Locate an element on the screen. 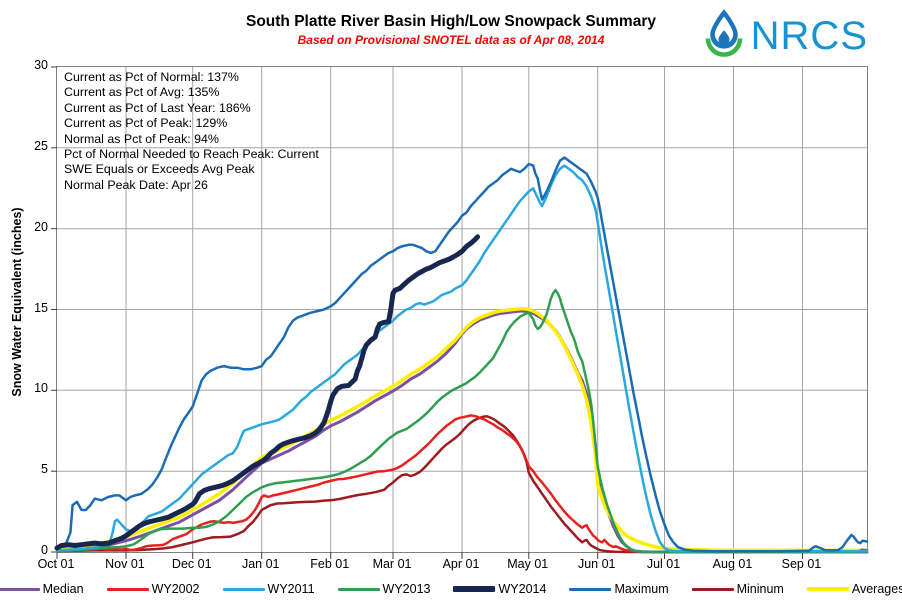 The image size is (902, 614). annotation-line: Current as Pct of Normal: 137% is located at coordinates (151, 77).